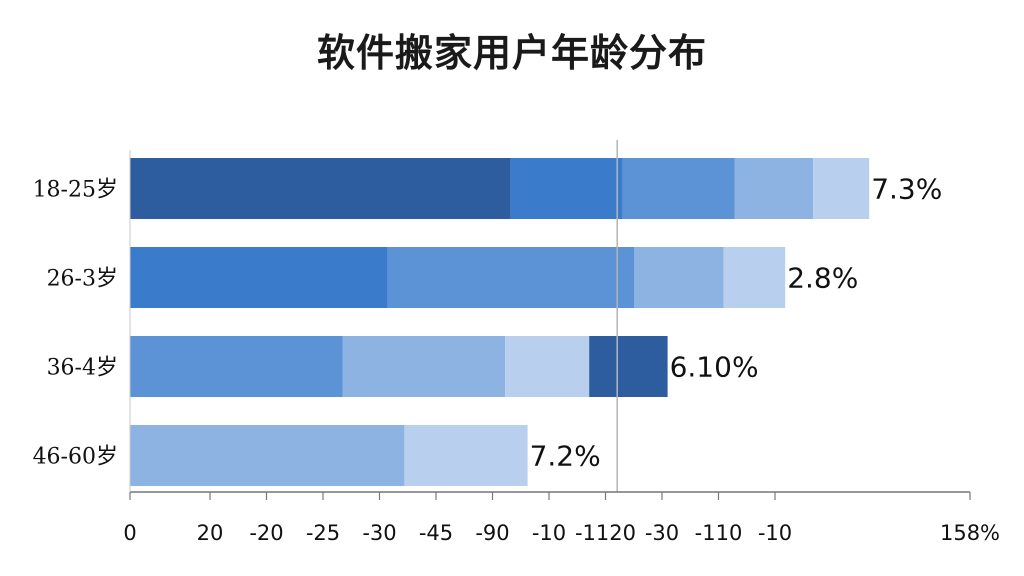 Image resolution: width=1024 pixels, height=576 pixels. Describe the element at coordinates (129, 533) in the screenshot. I see `x-tick-label: 0` at that location.